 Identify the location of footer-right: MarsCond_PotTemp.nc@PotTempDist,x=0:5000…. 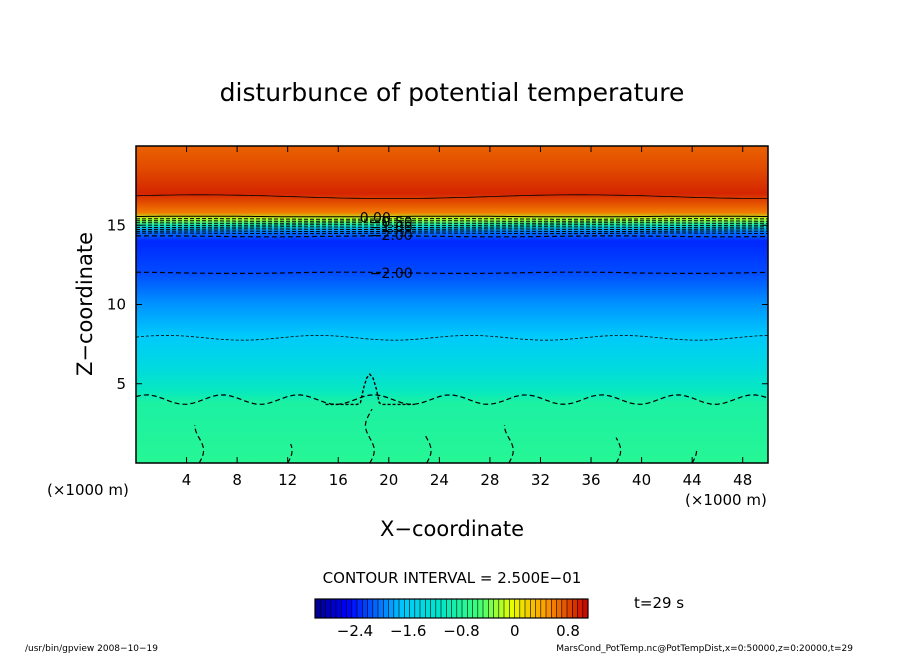
(704, 649).